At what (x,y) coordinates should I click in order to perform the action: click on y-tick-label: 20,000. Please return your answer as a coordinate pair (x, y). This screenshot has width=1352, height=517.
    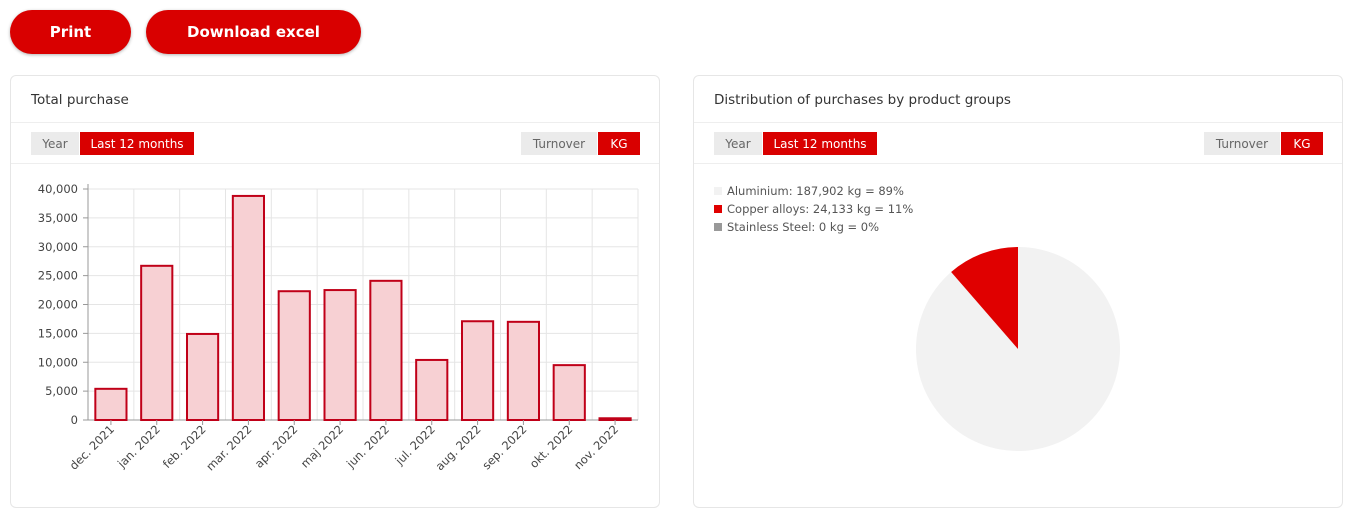
    Looking at the image, I should click on (58, 305).